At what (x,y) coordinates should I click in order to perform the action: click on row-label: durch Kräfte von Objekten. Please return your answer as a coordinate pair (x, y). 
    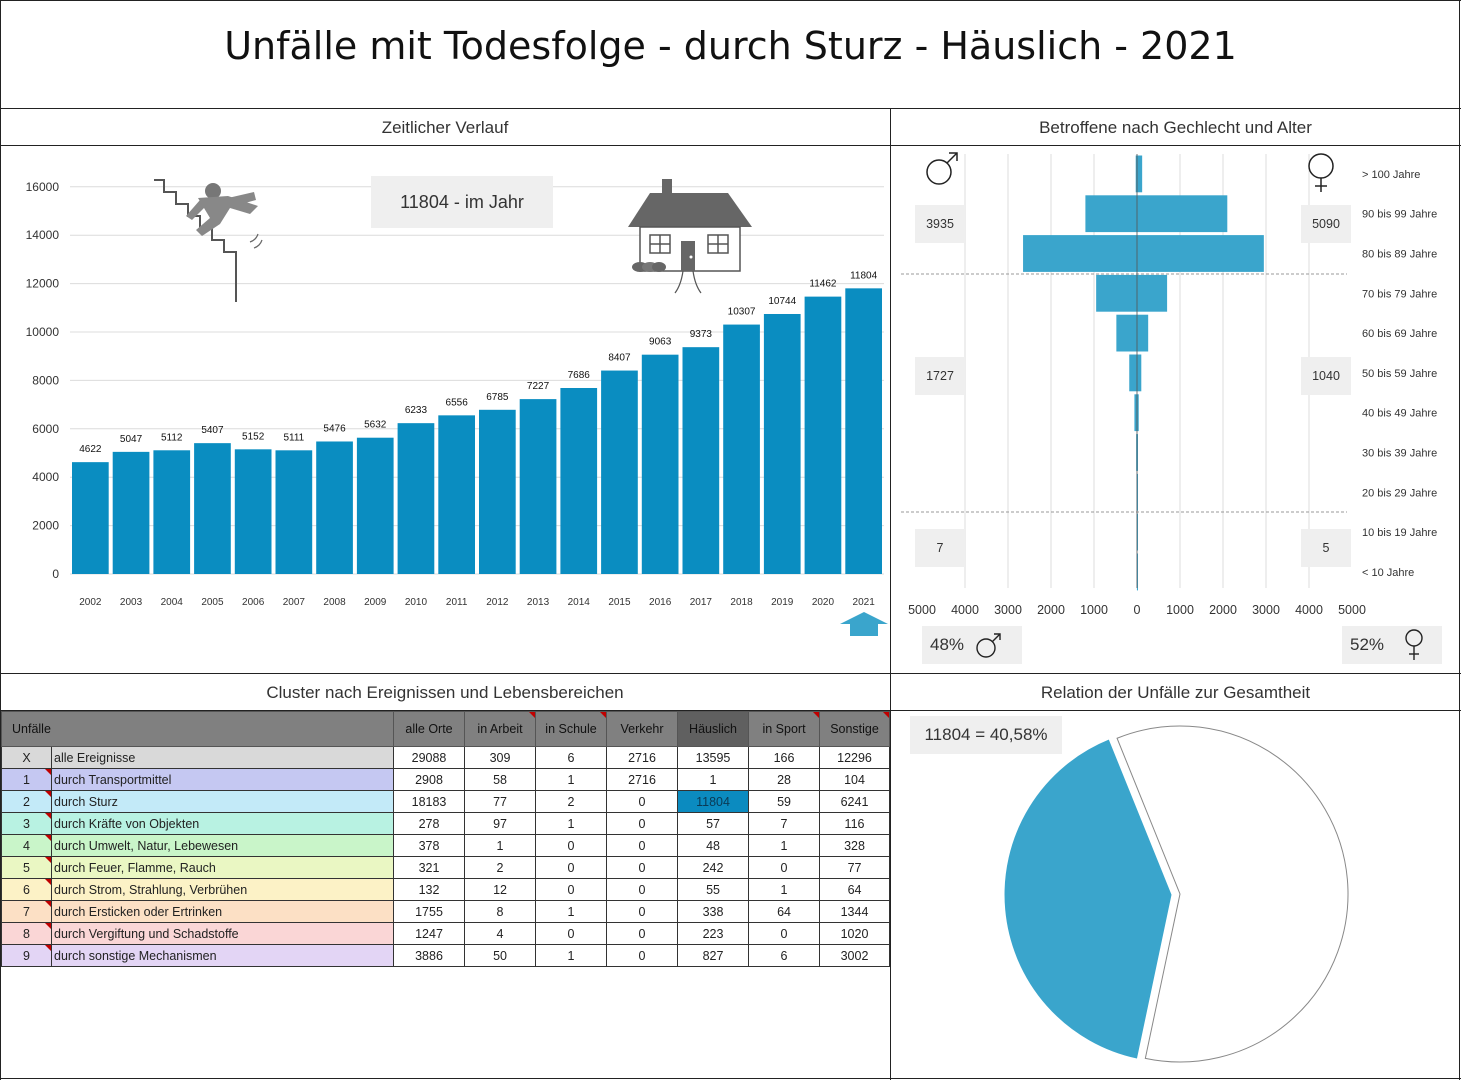
    Looking at the image, I should click on (222, 823).